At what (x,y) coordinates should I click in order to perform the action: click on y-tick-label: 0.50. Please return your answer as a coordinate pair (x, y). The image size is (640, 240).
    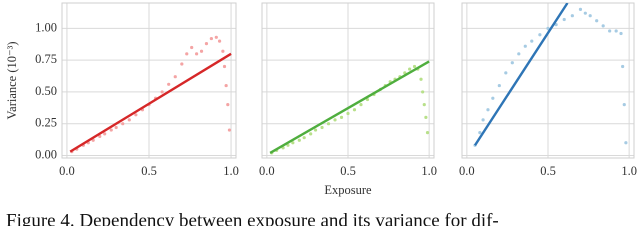
    Looking at the image, I should click on (46, 91).